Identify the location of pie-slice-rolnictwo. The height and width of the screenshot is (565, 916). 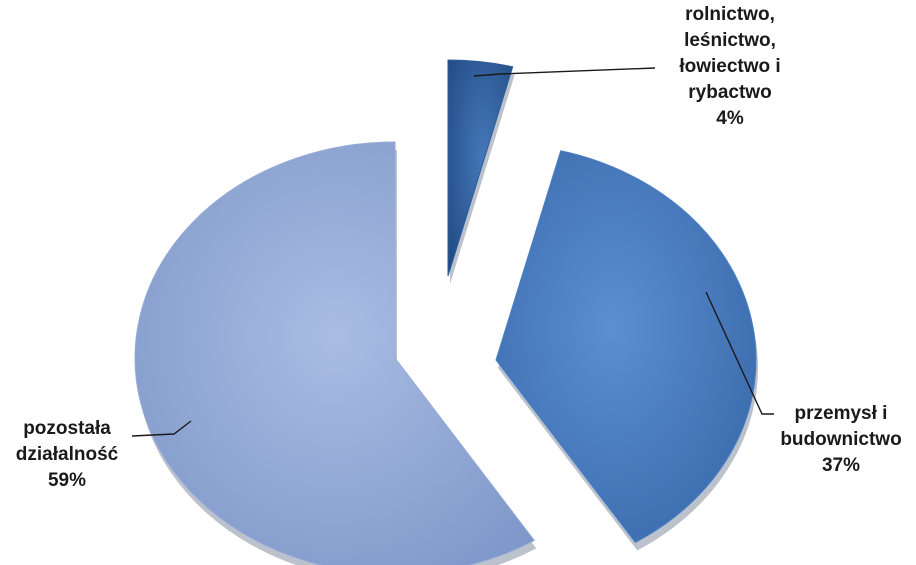
(480, 168).